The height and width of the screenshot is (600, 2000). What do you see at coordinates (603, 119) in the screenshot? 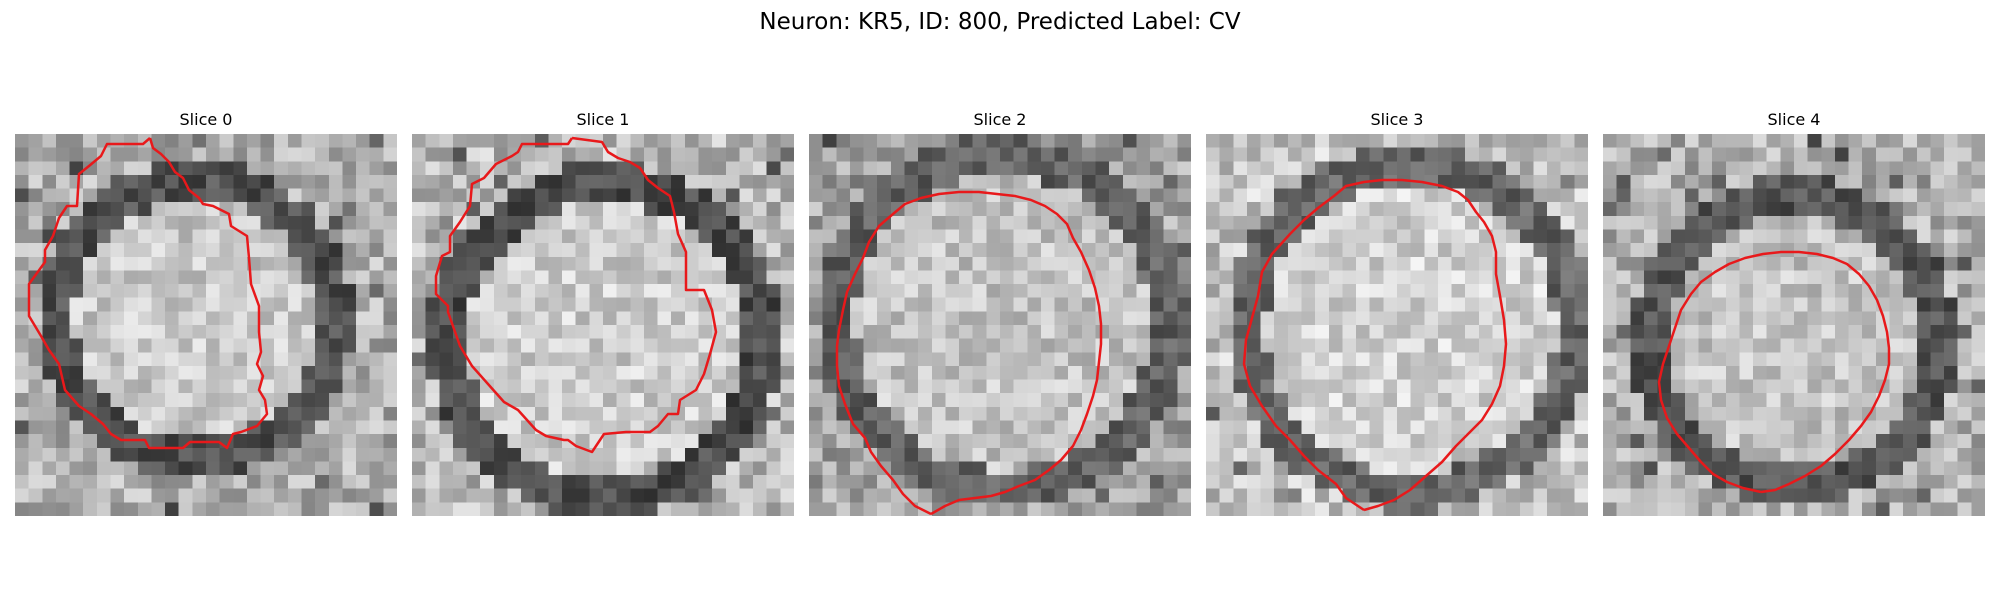
I see `slice-title: Slice 1` at bounding box center [603, 119].